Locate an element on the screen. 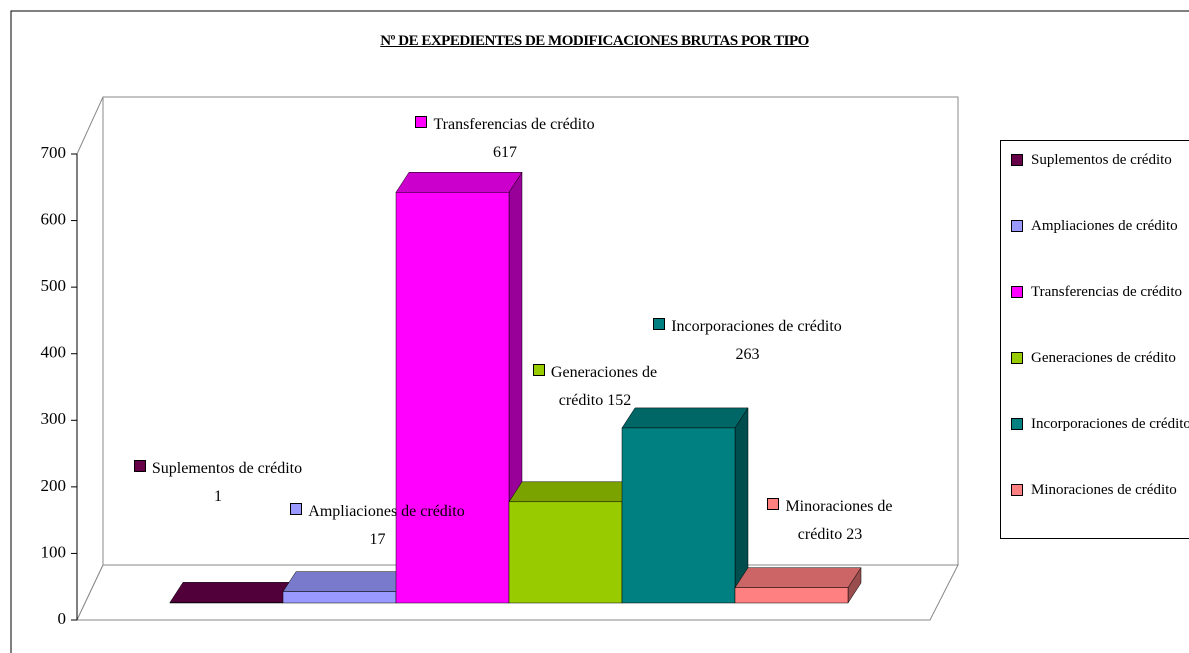 This screenshot has height=653, width=1189. data-label: Suplementos de crédito 1 is located at coordinates (218, 483).